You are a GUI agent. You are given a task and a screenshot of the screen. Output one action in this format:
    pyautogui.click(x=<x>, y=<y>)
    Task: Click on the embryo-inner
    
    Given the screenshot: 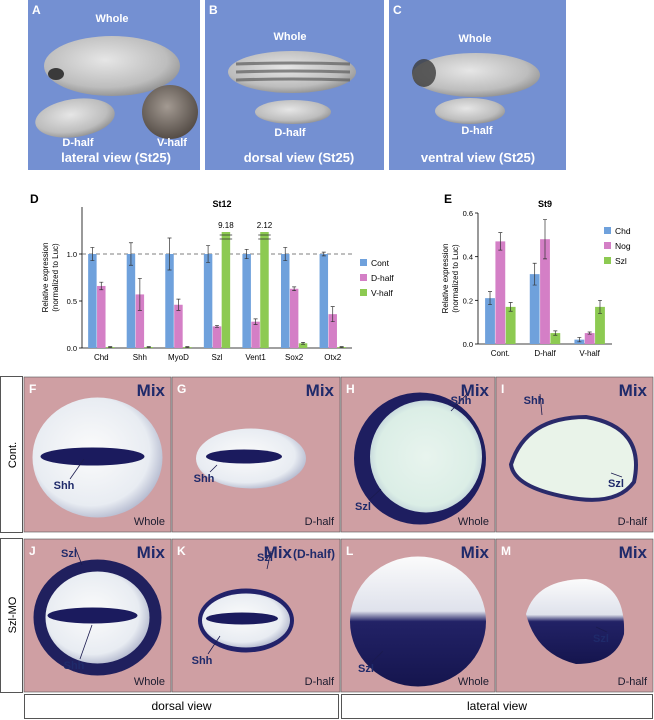 What is the action you would take?
    pyautogui.click(x=426, y=456)
    